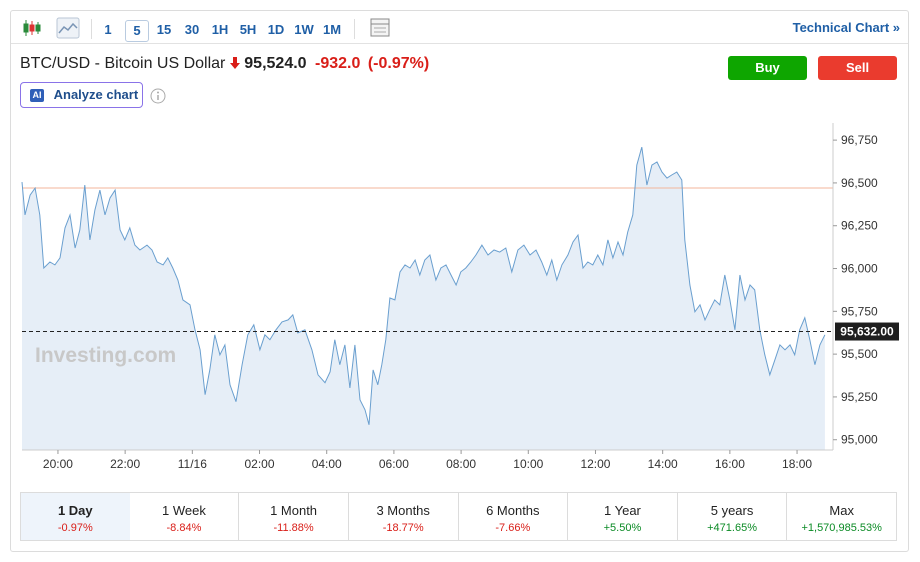 This screenshot has height=562, width=920. I want to click on table-icon, so click(380, 28).